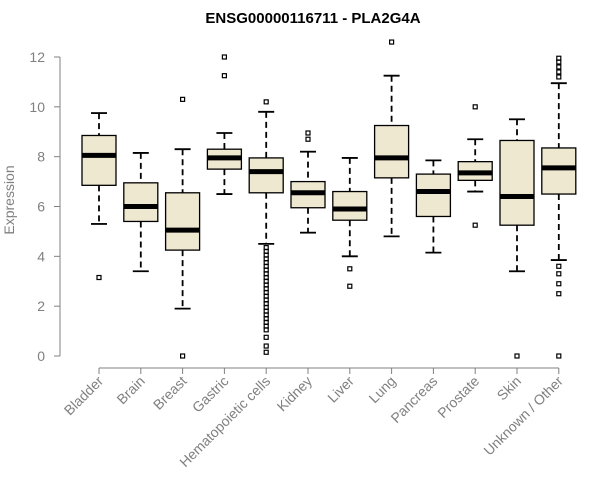 This screenshot has width=600, height=500. What do you see at coordinates (37, 107) in the screenshot?
I see `y-tick-label: 10` at bounding box center [37, 107].